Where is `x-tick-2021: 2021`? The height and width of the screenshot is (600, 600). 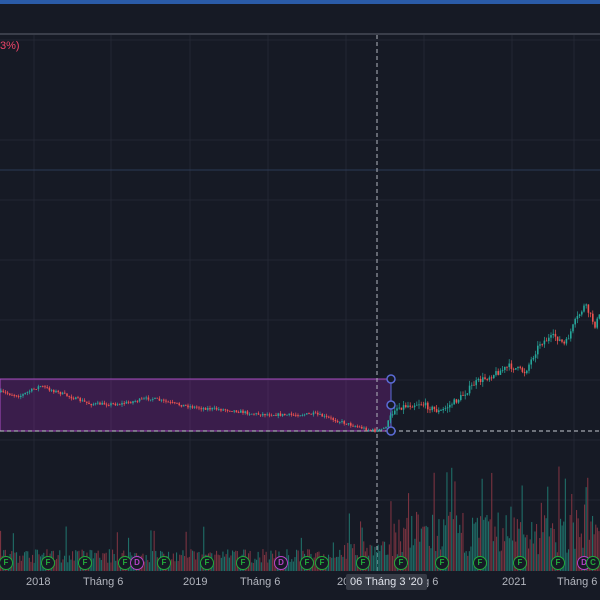
x-tick-2021: 2021 is located at coordinates (514, 582).